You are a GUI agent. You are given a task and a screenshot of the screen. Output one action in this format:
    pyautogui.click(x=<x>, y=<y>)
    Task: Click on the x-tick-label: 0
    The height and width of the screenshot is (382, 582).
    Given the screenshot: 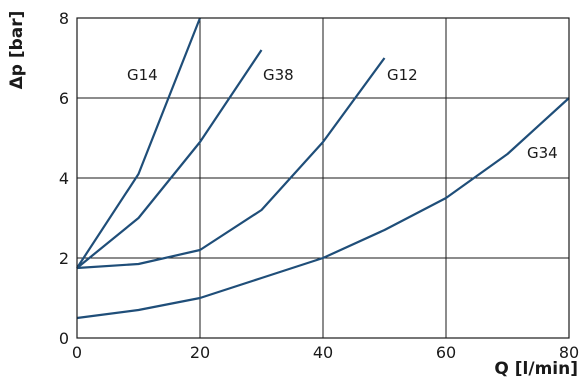 What is the action you would take?
    pyautogui.click(x=77, y=352)
    